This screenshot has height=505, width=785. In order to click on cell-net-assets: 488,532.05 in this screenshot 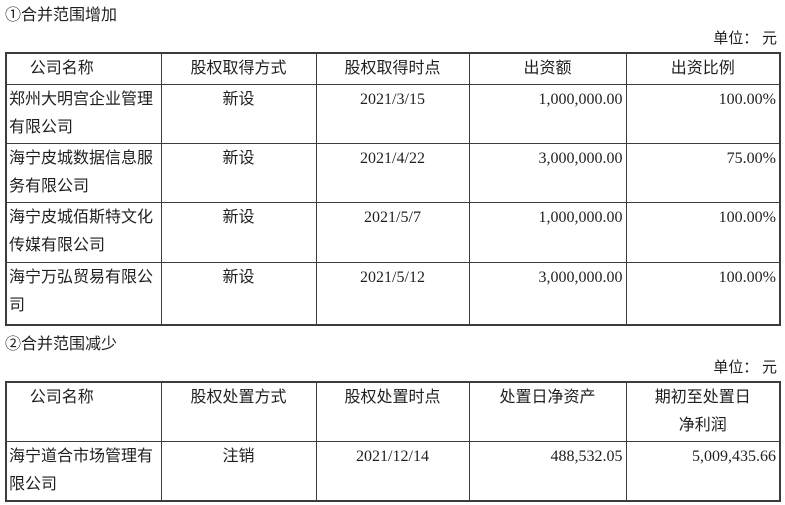, I will do `click(547, 471)`.